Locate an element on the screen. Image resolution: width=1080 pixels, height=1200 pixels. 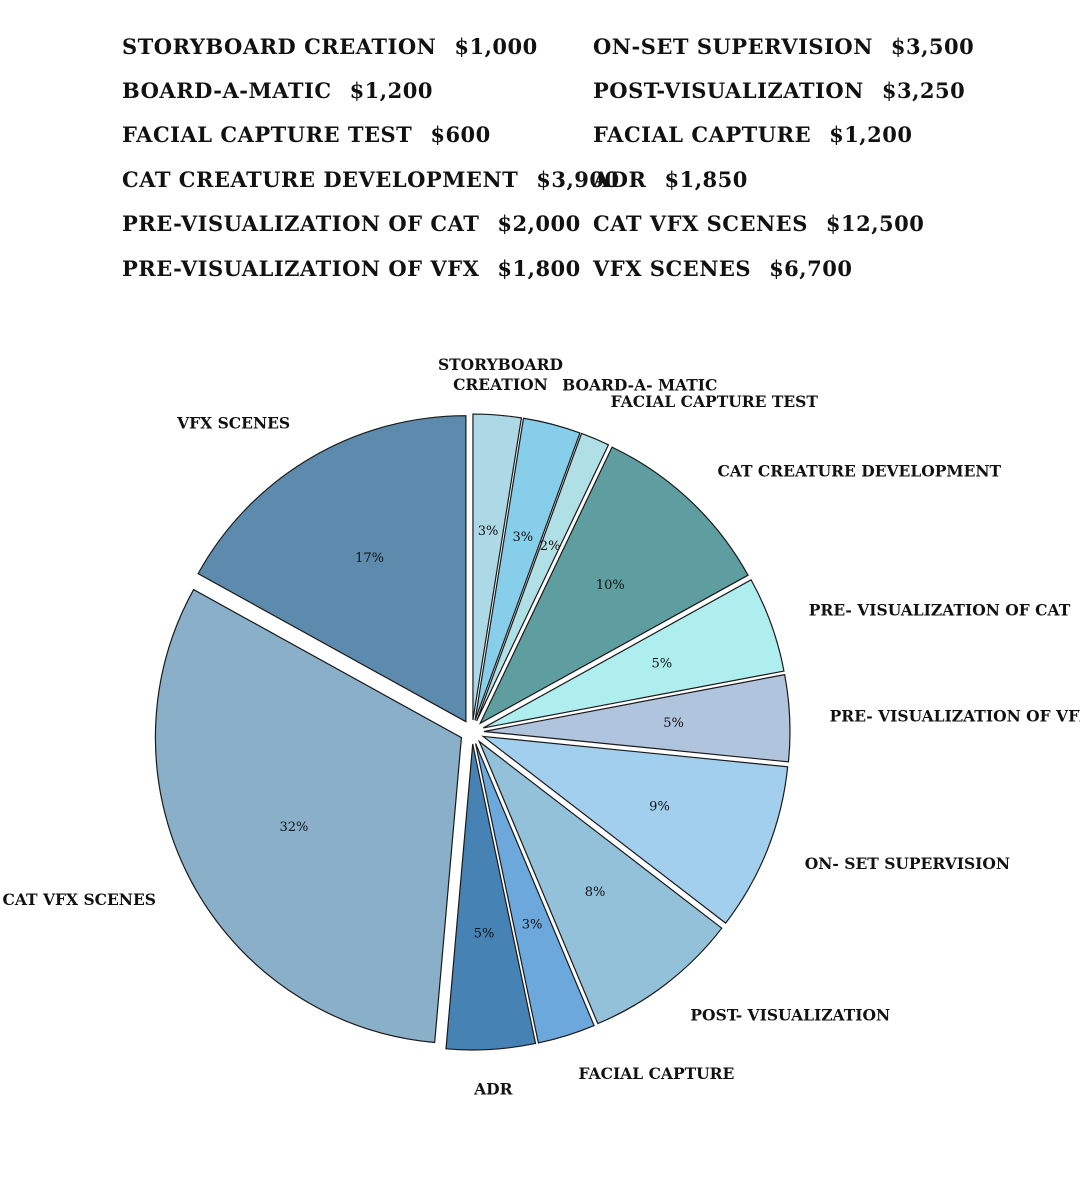
price-row: BOARD-A-MATIC $1,200 is located at coordinates (371, 90).